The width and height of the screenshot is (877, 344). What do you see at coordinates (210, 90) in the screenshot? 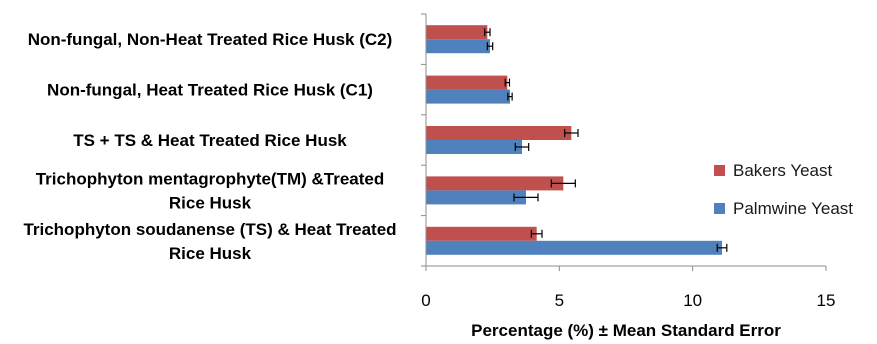
I see `category-label: Non-fungal, Heat Treated Rice Husk (C1)` at bounding box center [210, 90].